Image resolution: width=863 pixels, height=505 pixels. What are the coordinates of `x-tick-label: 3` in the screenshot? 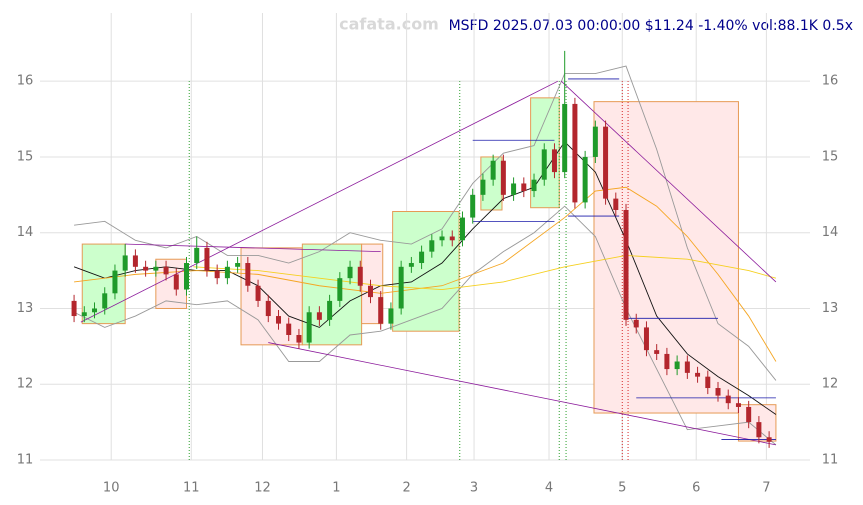 It's located at (474, 488).